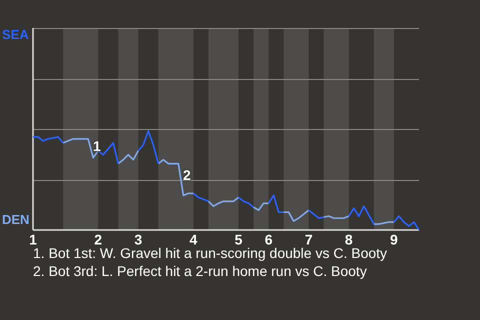 This screenshot has width=480, height=320. Describe the element at coordinates (394, 239) in the screenshot. I see `x-tick-label: 9` at that location.